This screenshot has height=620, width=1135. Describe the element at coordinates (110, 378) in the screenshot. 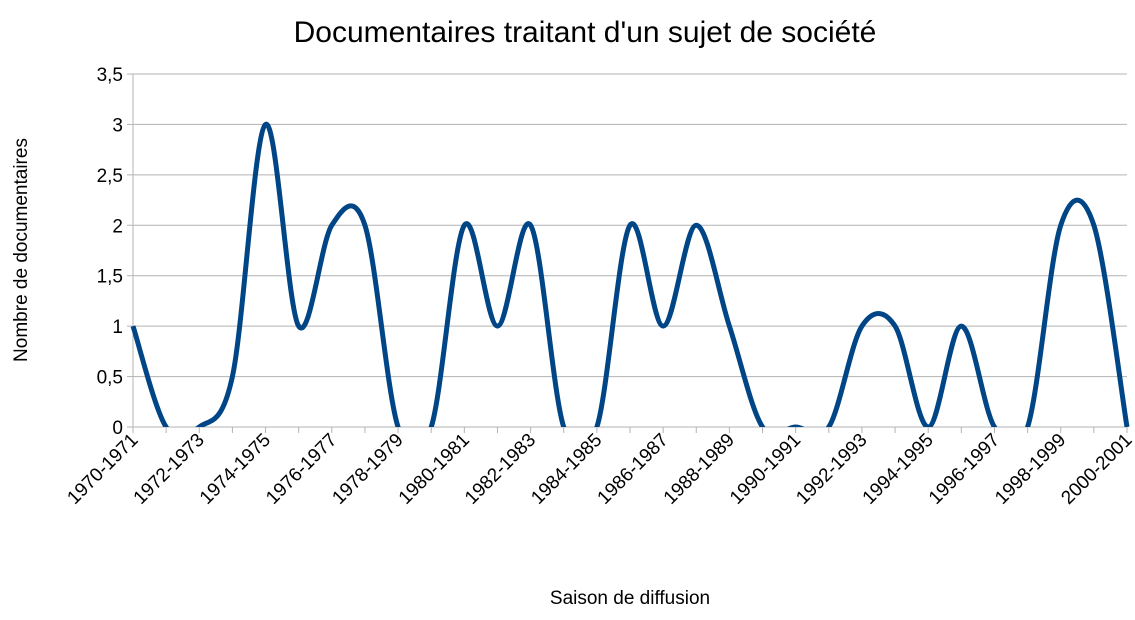

I see `y-tick-label: 0,5` at that location.